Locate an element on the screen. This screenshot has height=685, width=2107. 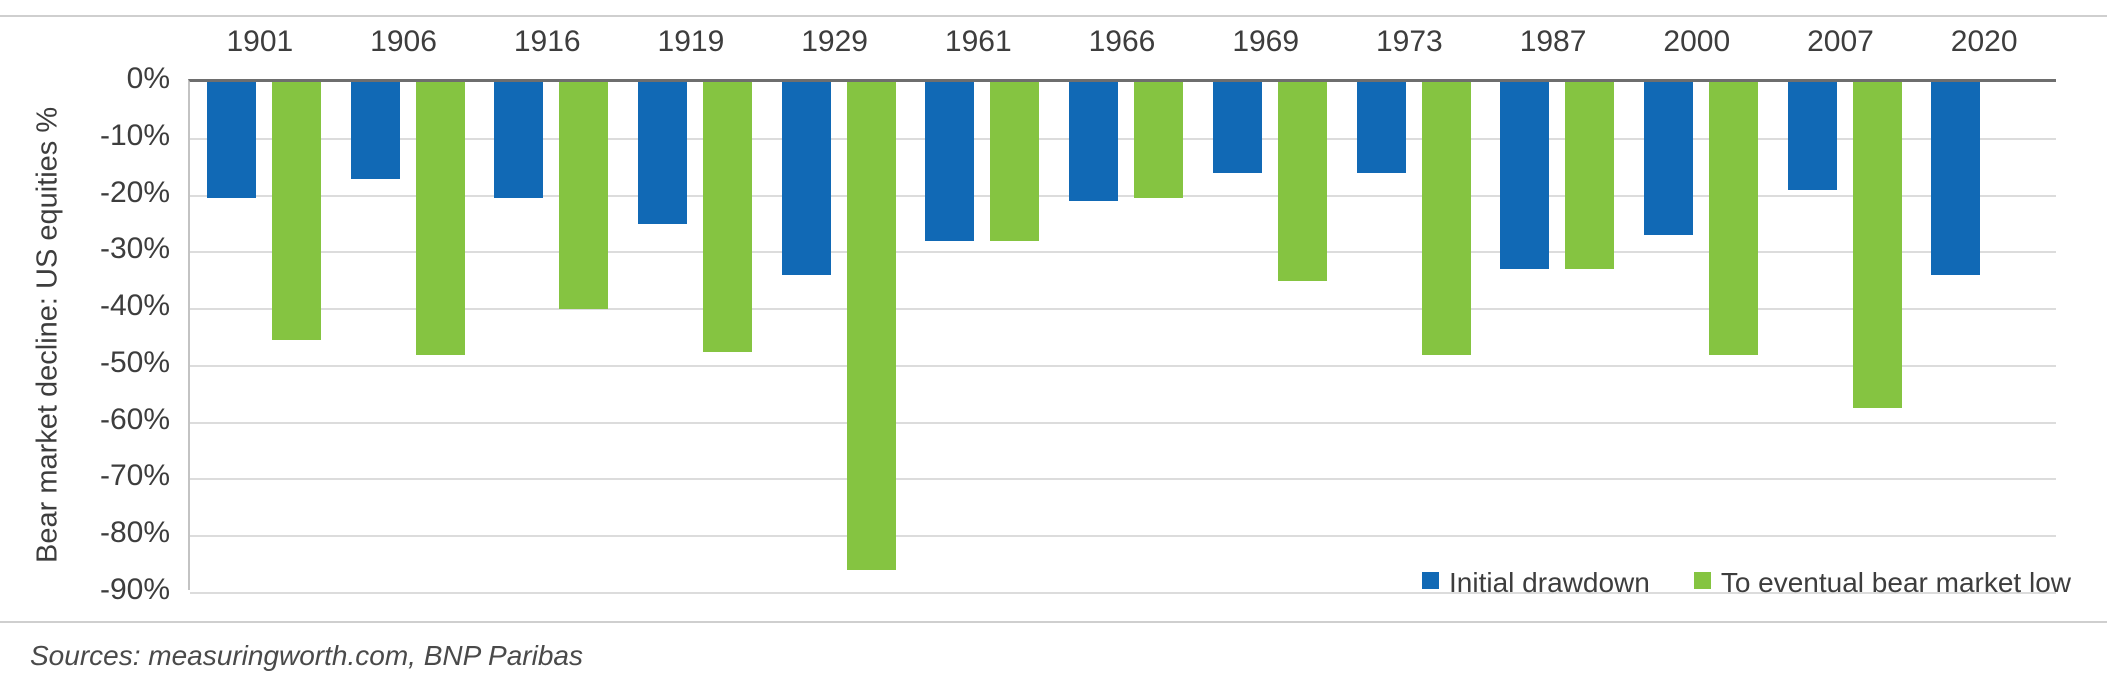
bar-initial-drawdown-1929 is located at coordinates (806, 179).